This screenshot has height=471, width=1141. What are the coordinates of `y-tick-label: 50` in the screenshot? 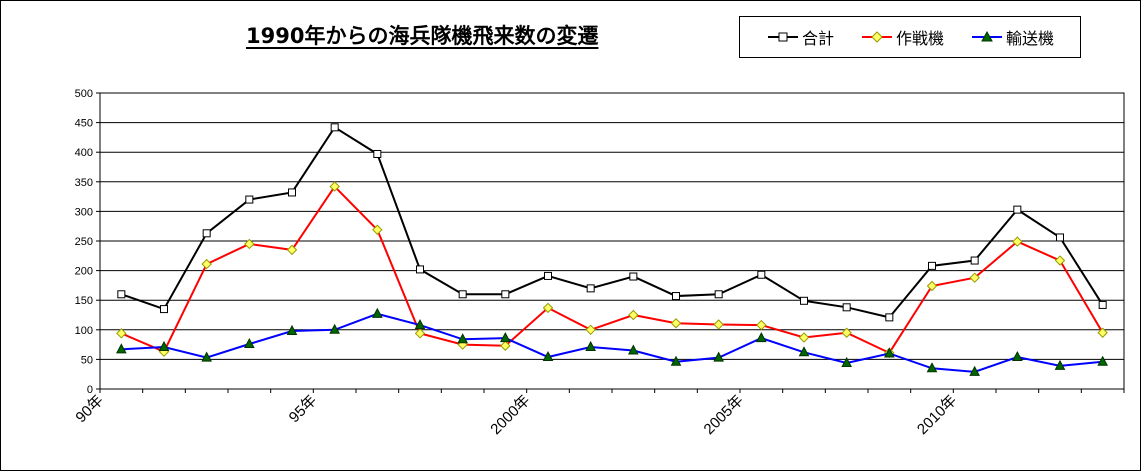 It's located at (87, 360).